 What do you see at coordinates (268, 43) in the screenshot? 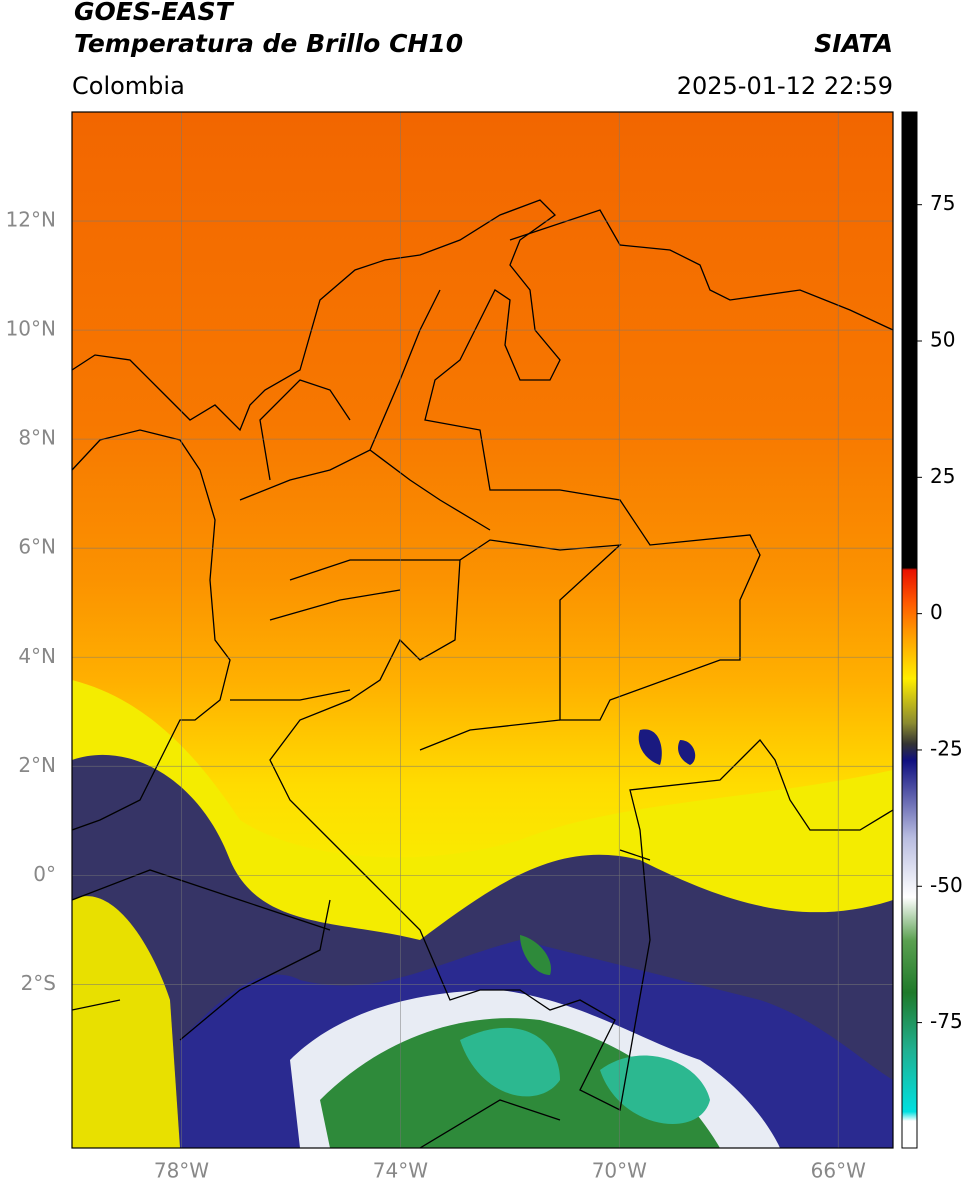
I see `subtitle: Temperatura de Brillo CH10` at bounding box center [268, 43].